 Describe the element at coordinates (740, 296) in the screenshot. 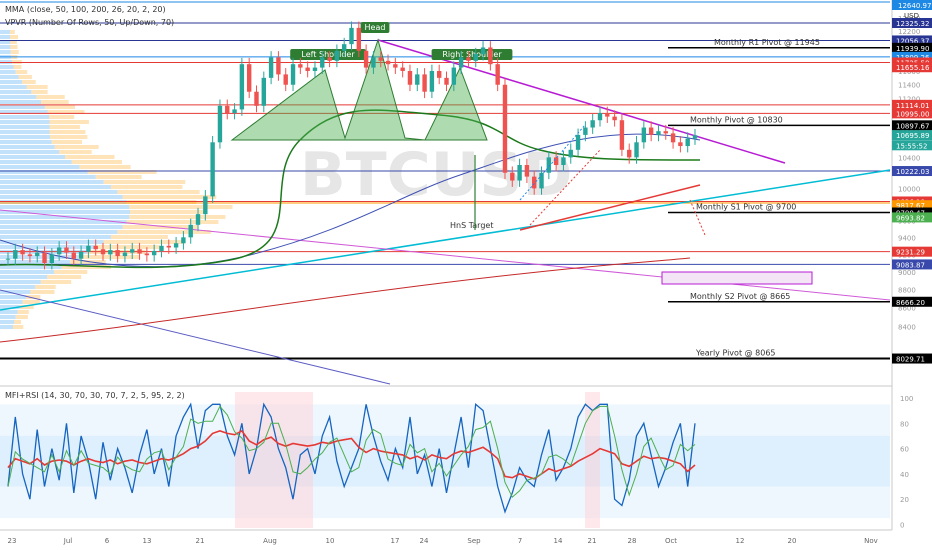

I see `monthly-s2-pivot-label: Monthly S2 Pivot @ 8665` at that location.